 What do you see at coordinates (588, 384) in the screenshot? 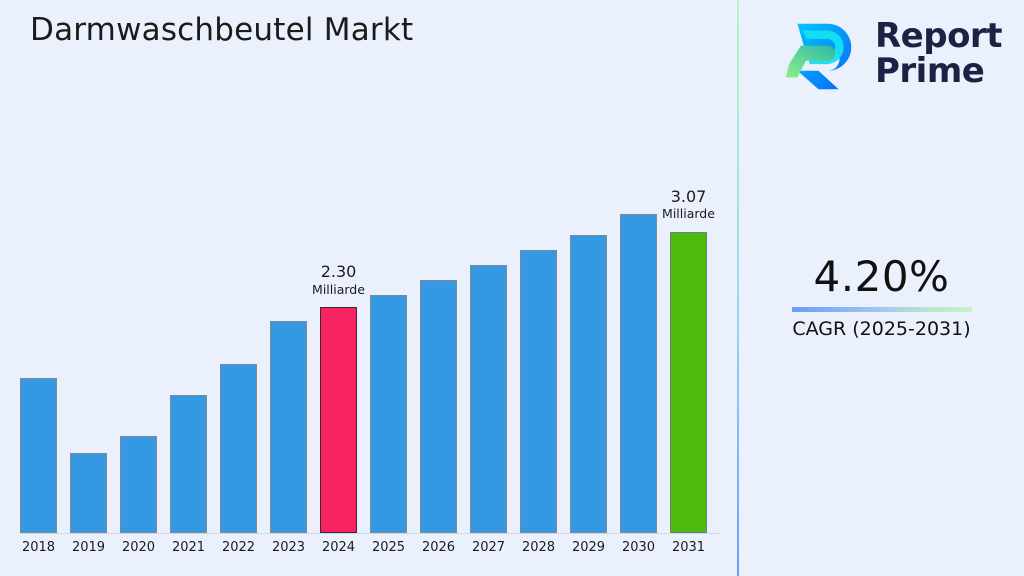
I see `bar-2029` at bounding box center [588, 384].